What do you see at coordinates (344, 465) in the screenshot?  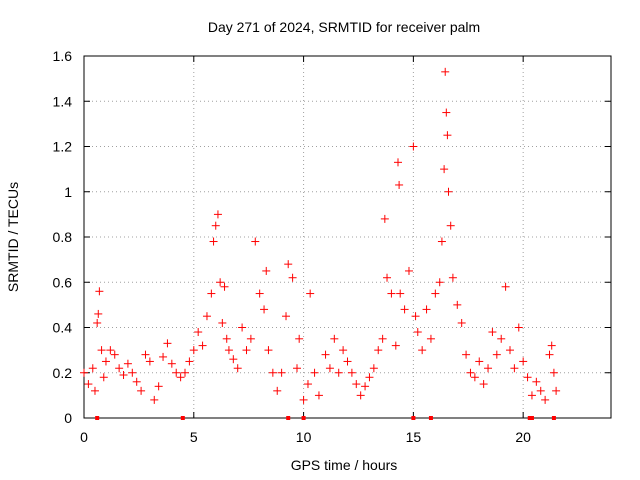 I see `x-axis-label: GPS time / hours` at bounding box center [344, 465].